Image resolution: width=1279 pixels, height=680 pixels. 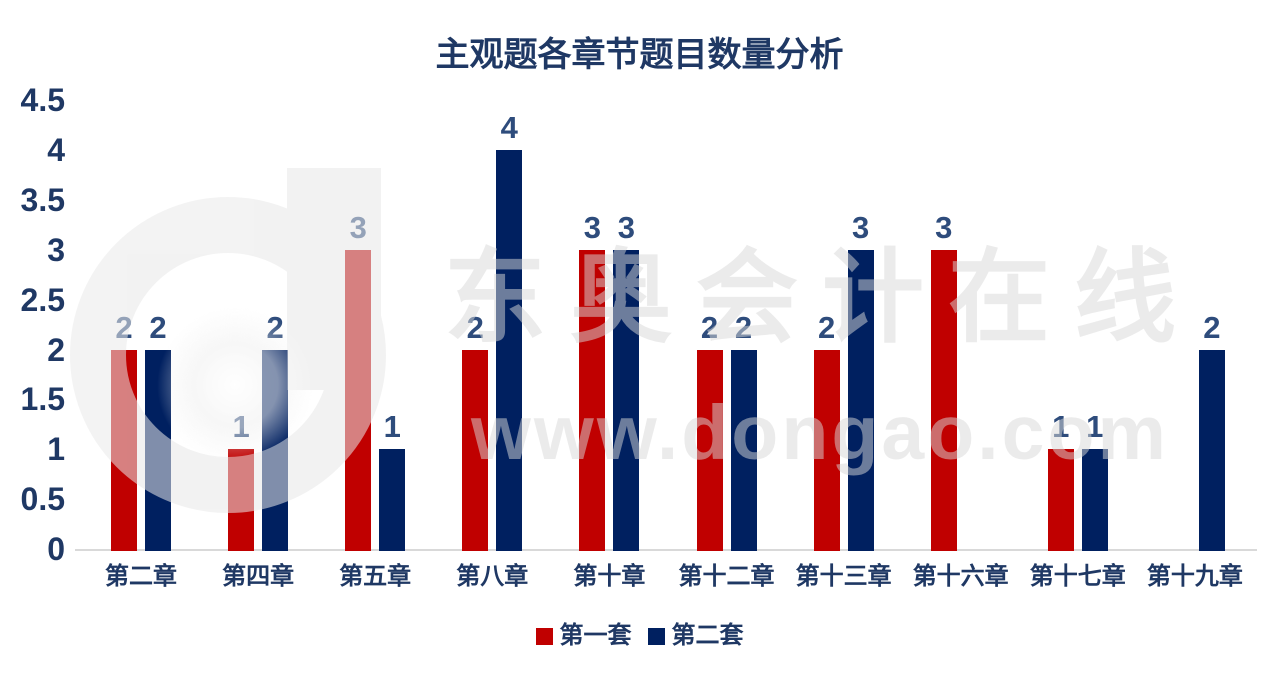 I want to click on bar-s1-c4, so click(x=475, y=450).